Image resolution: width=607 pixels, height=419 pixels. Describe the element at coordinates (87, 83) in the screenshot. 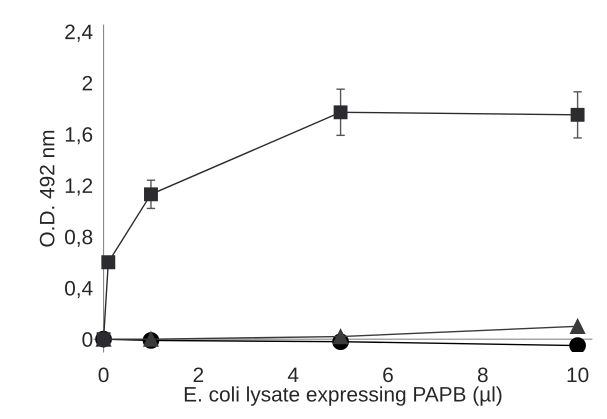

I see `y-tick-label: 2` at that location.